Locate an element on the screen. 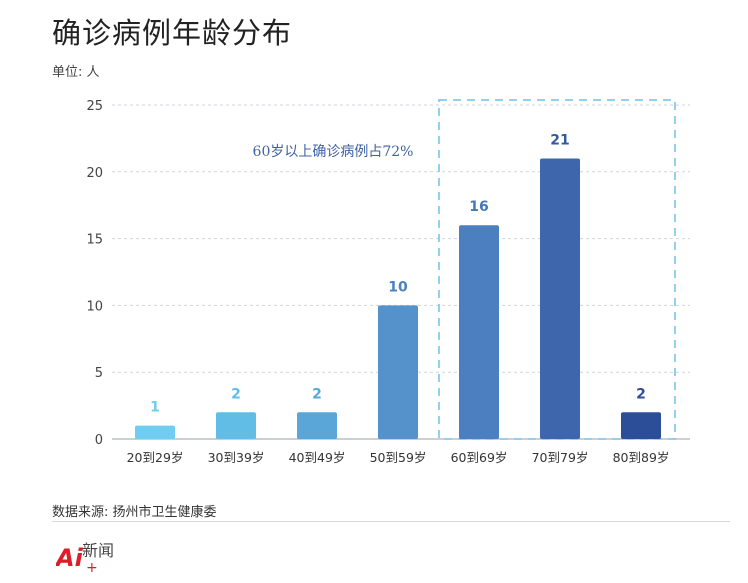 The image size is (748, 583). bar-60到69岁 is located at coordinates (479, 332).